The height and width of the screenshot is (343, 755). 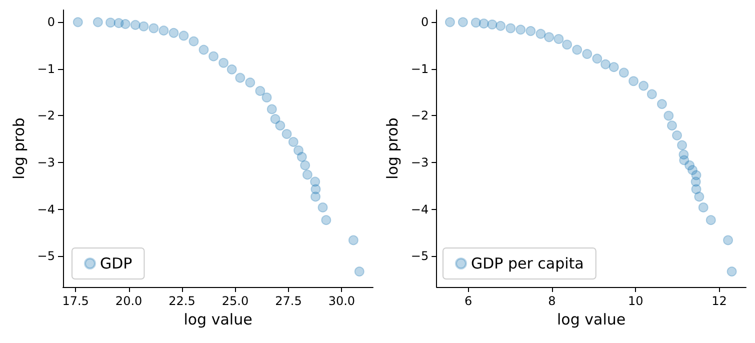 What do you see at coordinates (719, 301) in the screenshot?
I see `x-tick-label: 12` at bounding box center [719, 301].